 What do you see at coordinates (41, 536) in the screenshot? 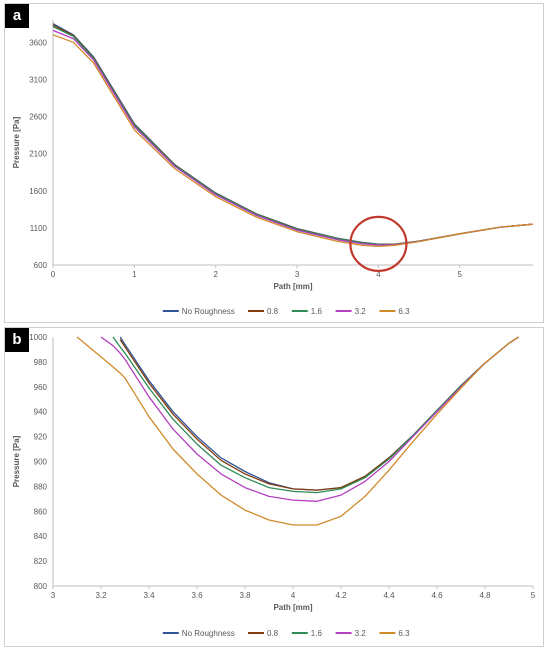
I see `y-tick-label: 840` at bounding box center [41, 536].